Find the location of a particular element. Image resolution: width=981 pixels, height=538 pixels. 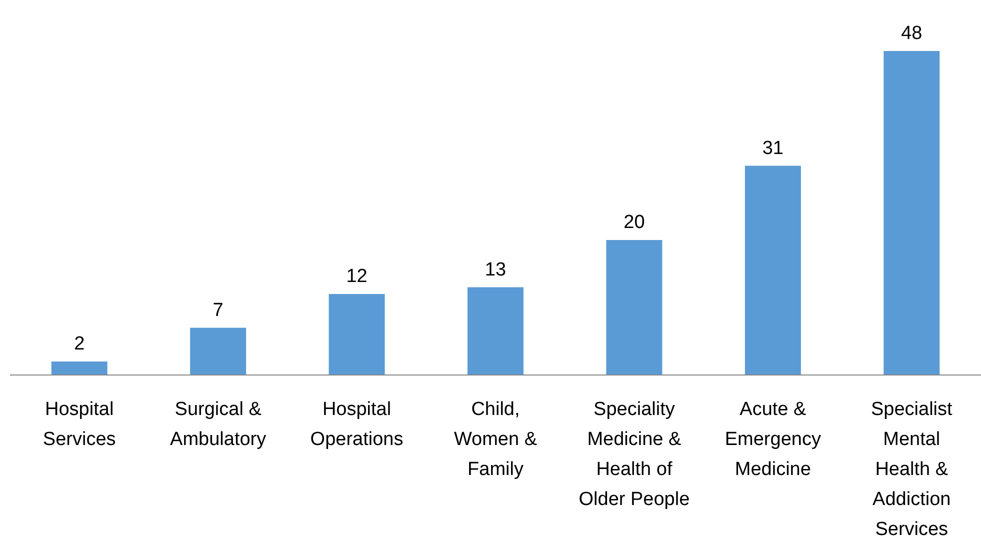

data-label: 13 is located at coordinates (495, 269).